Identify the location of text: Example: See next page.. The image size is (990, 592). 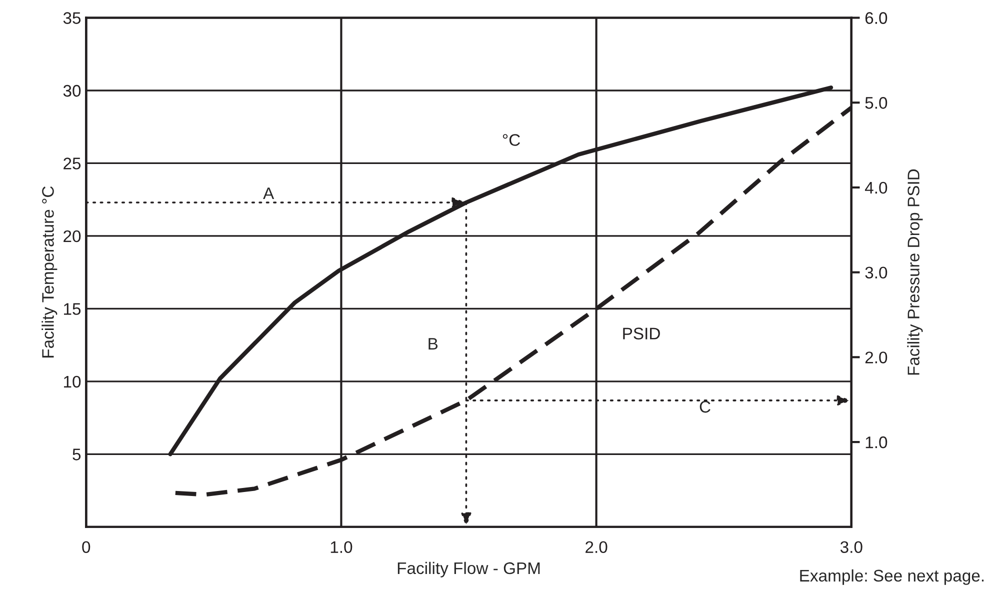
(892, 577).